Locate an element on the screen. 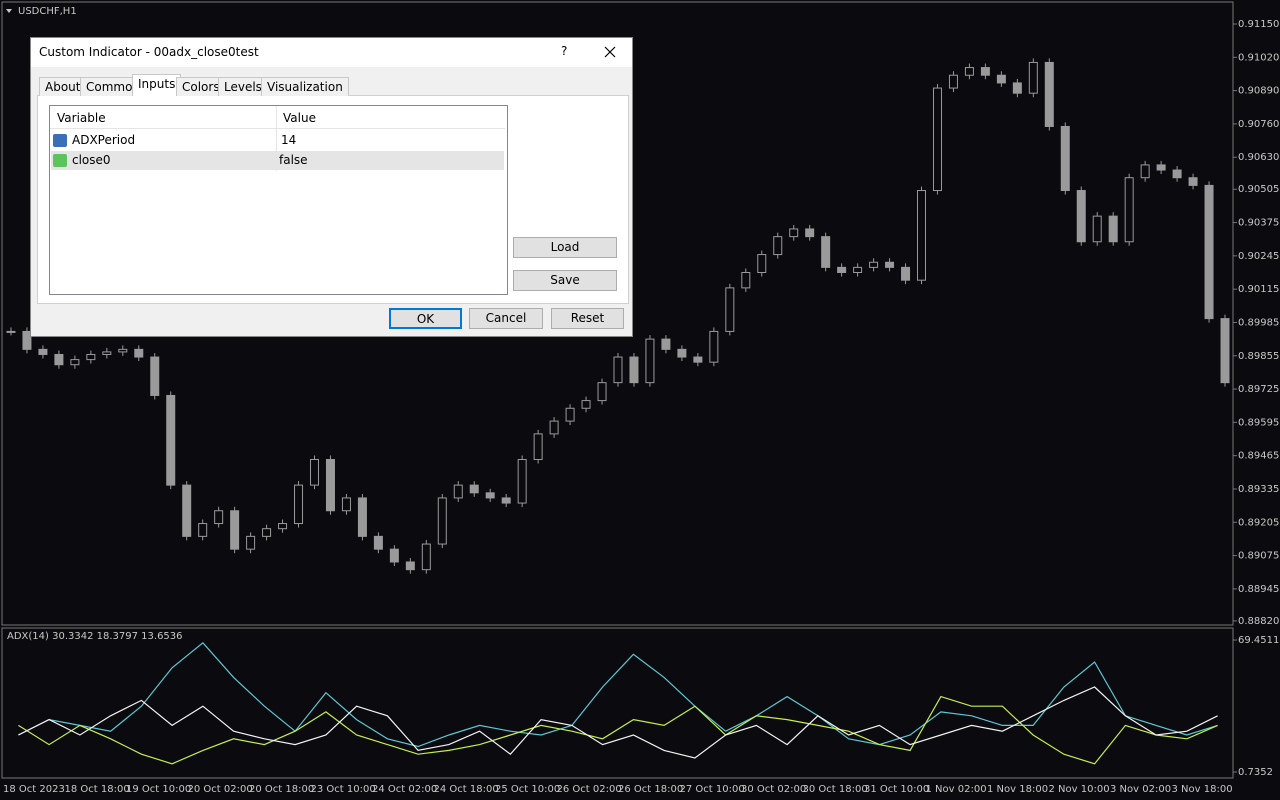 This screenshot has width=1280, height=800. column-divider is located at coordinates (276, 138).